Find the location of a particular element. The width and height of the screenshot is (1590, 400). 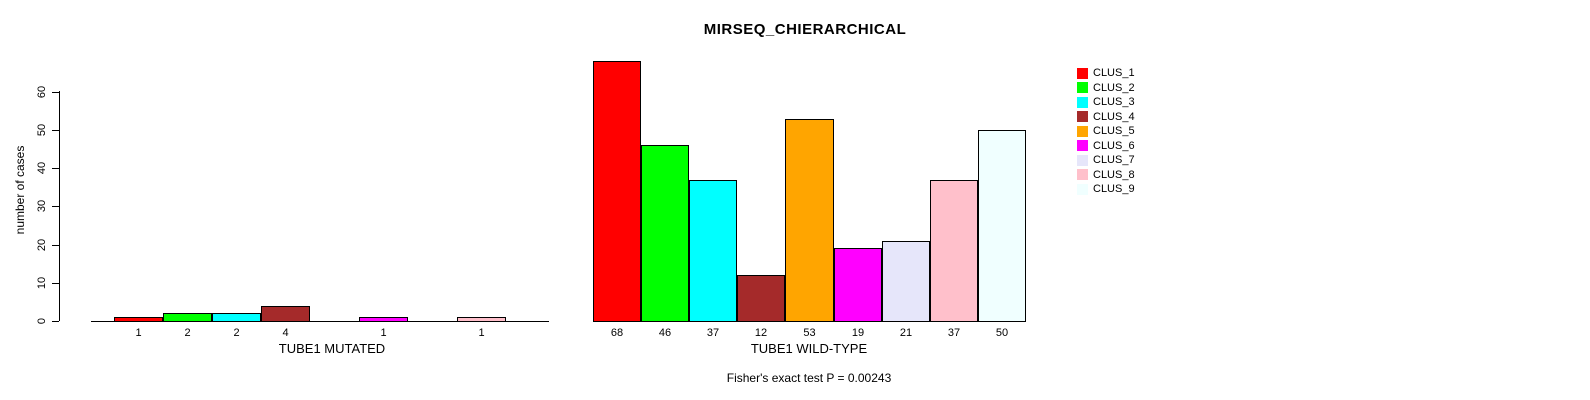

legend-item: CLUS_1 is located at coordinates (1106, 73).